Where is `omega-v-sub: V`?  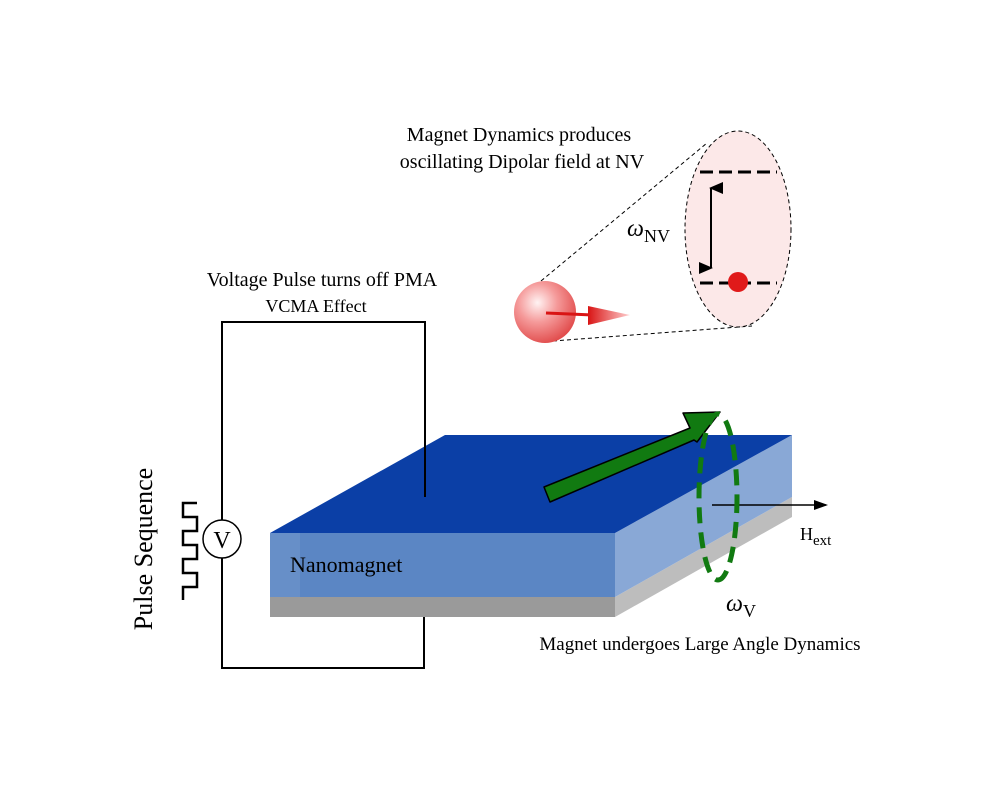 omega-v-sub: V is located at coordinates (749, 611).